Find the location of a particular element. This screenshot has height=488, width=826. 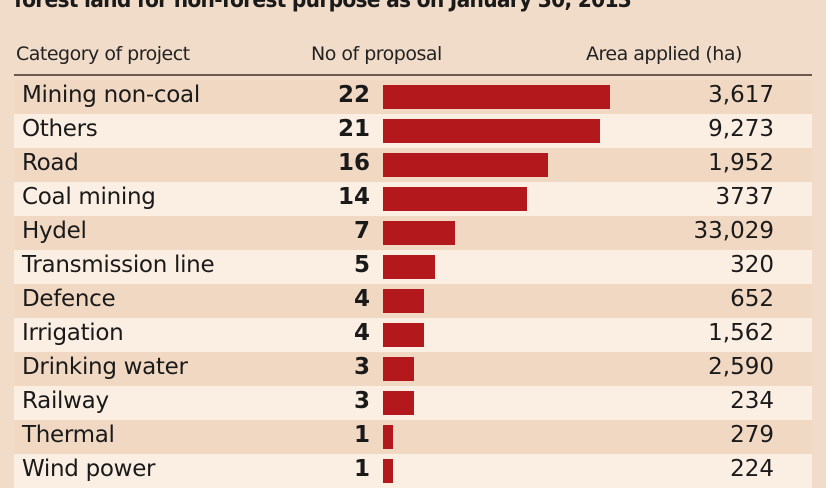

table-row: Transmission line 5 320 is located at coordinates (413, 267).